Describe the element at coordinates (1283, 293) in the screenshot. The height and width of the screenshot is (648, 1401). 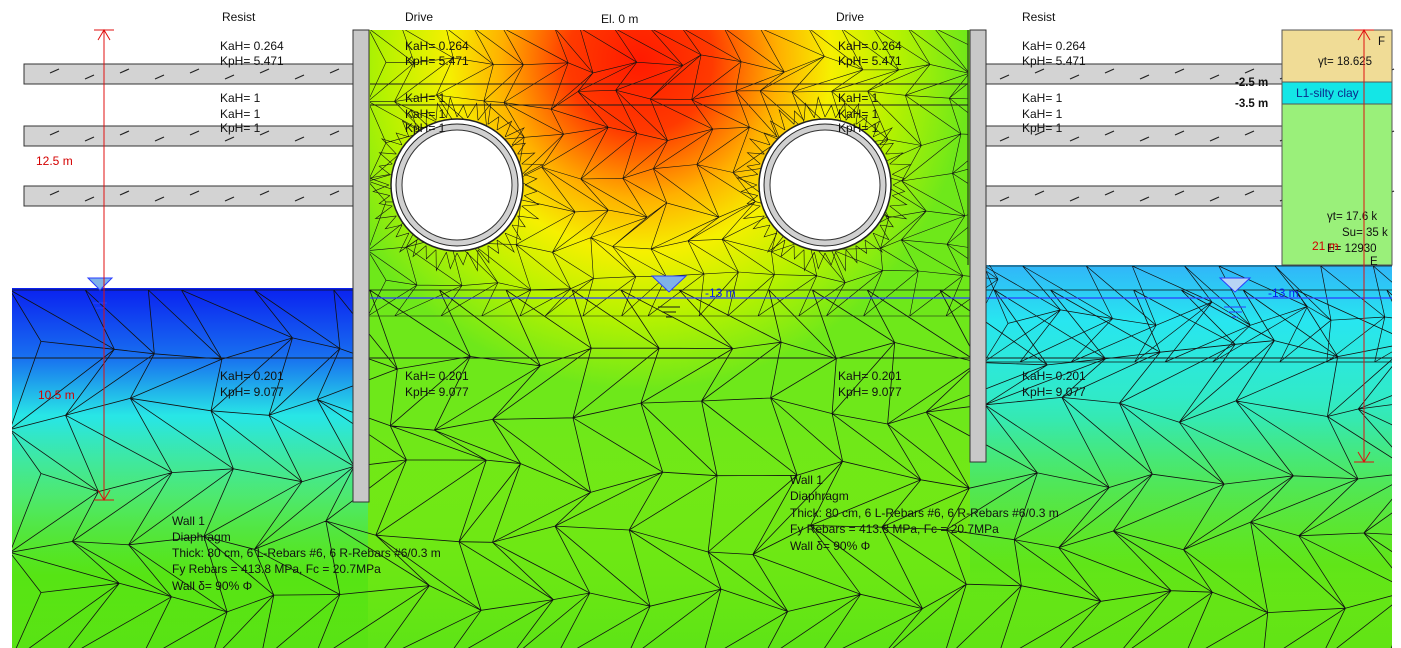
I see `water-level-label-right: -13 m` at that location.